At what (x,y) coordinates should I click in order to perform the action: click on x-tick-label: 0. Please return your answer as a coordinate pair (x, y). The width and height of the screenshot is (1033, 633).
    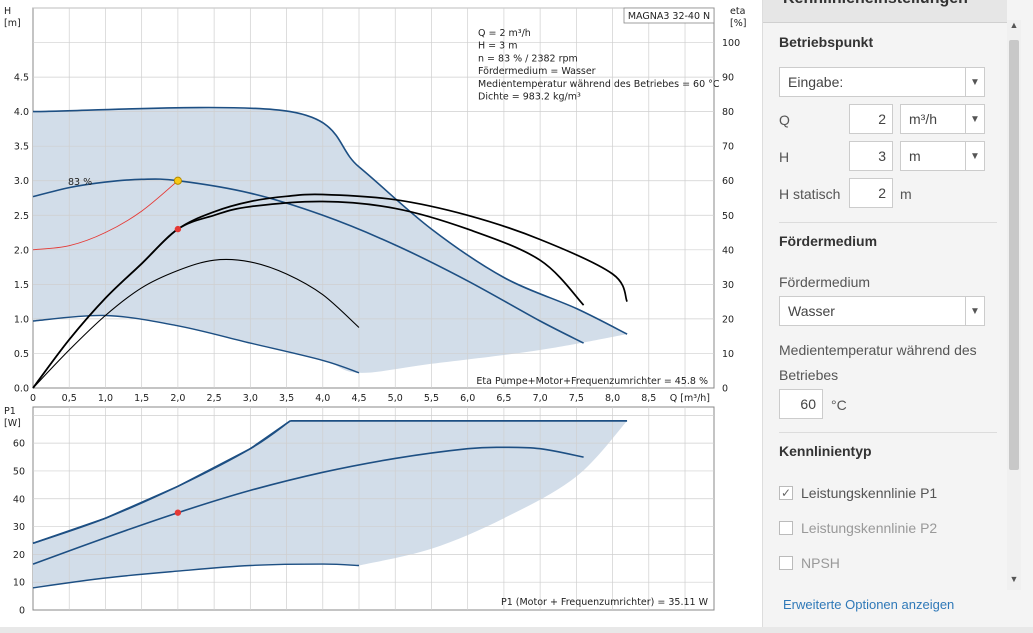
    Looking at the image, I should click on (33, 398).